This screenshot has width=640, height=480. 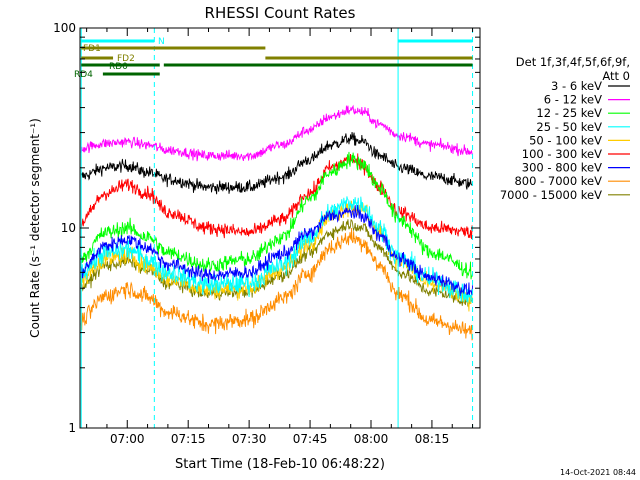 What do you see at coordinates (35, 228) in the screenshot?
I see `y-axis-label: Count Rate (s⁻¹ detector segment⁻¹)` at bounding box center [35, 228].